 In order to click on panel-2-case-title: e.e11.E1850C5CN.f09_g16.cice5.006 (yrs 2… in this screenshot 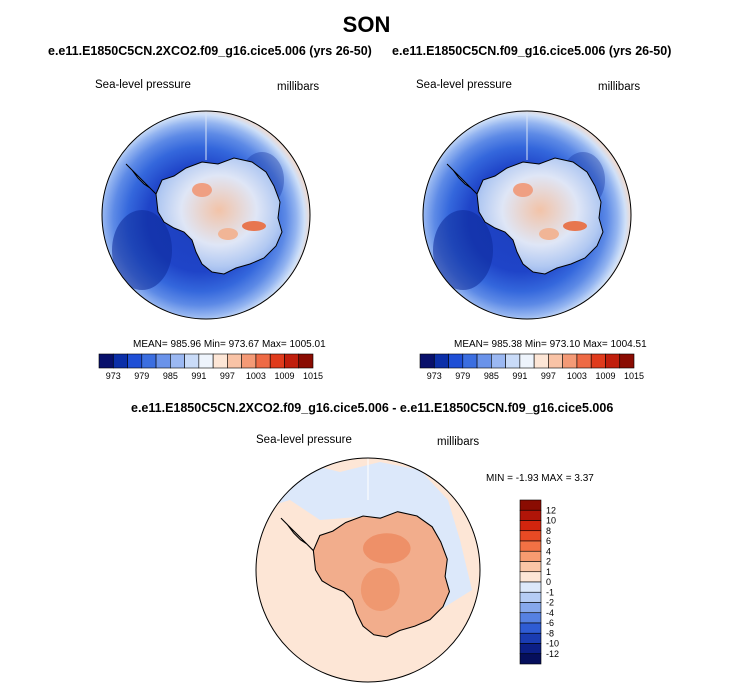, I will do `click(532, 51)`.